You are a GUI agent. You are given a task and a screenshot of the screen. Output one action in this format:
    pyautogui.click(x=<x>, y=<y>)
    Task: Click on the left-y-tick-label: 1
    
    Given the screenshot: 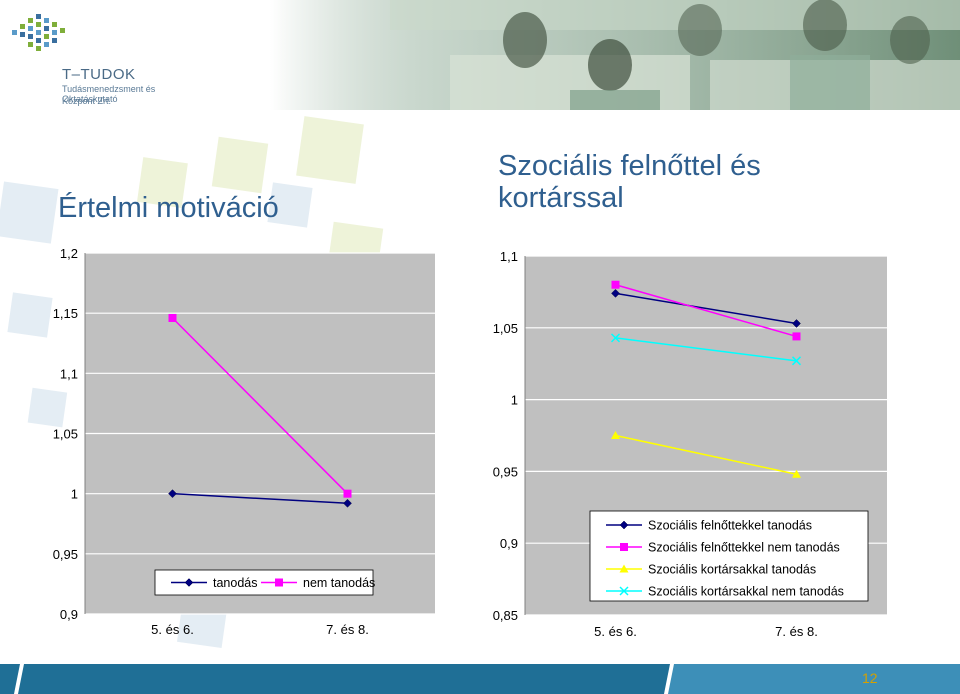 What is the action you would take?
    pyautogui.click(x=74, y=494)
    